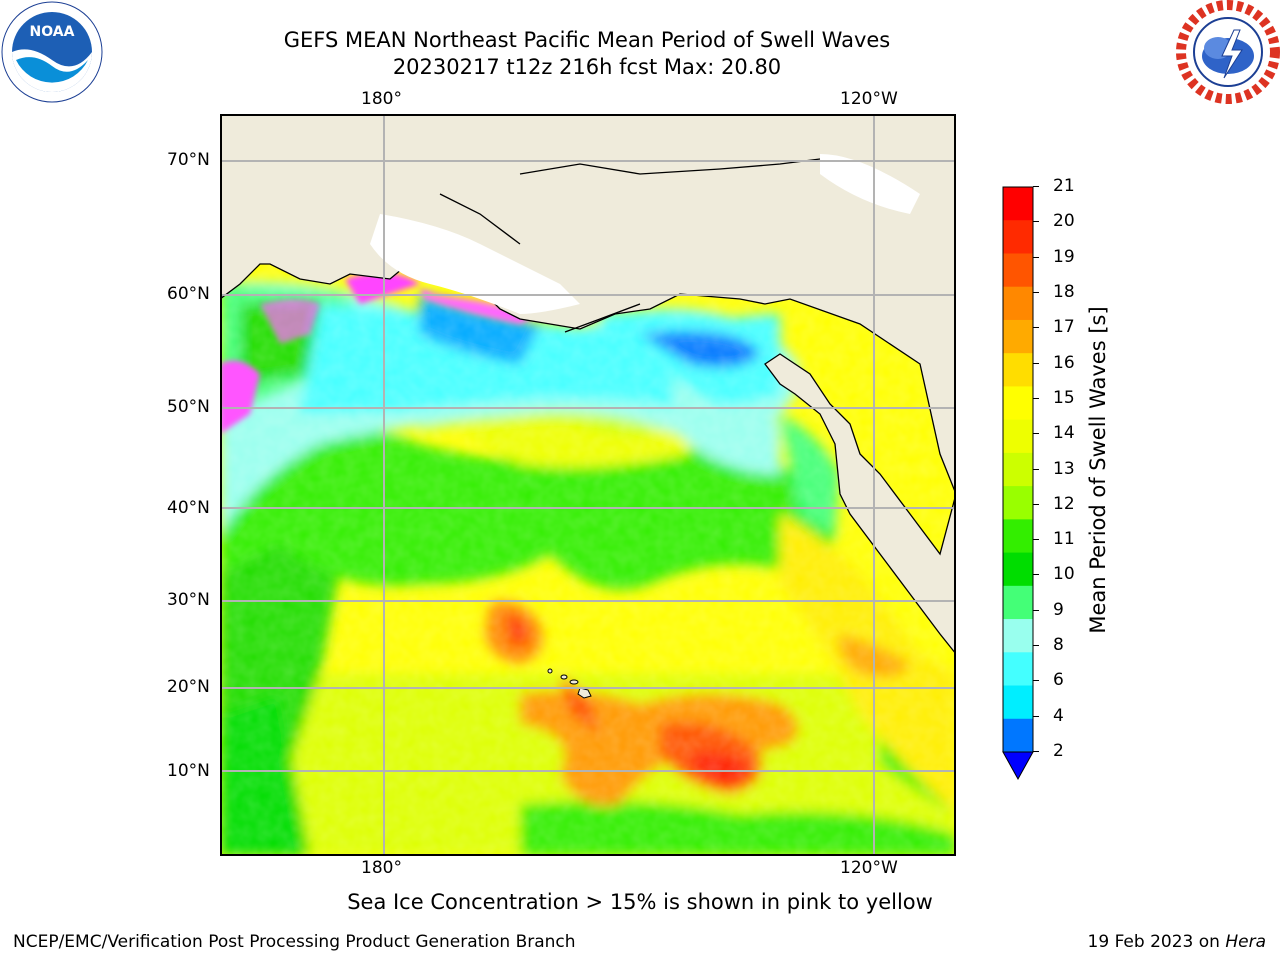 Image resolution: width=1280 pixels, height=960 pixels. I want to click on colorbar-tick-label: 9, so click(1058, 609).